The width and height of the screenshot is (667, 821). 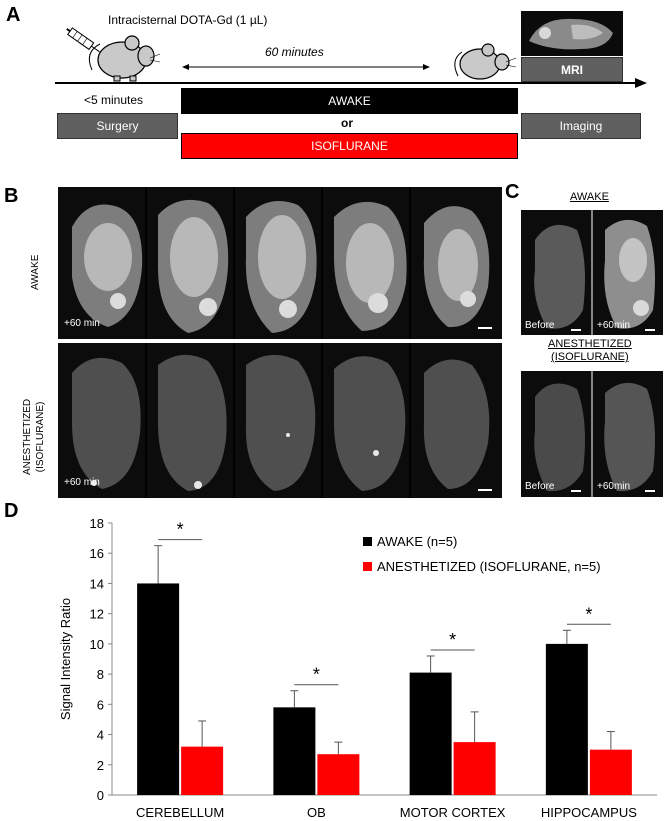 I want to click on anesthetized-before-after-images: Before +60min, so click(x=592, y=434).